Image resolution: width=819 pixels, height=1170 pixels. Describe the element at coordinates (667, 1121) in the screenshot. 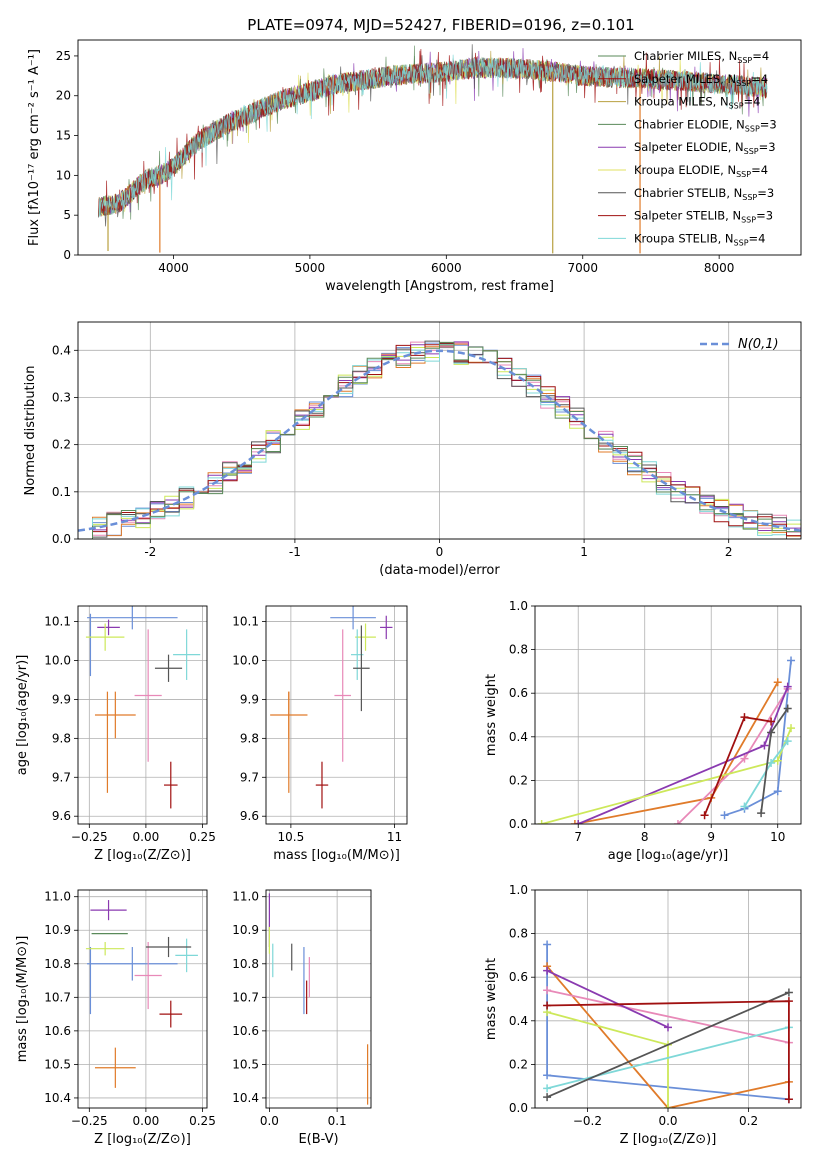

I see `x-tick-label: 0.0` at that location.